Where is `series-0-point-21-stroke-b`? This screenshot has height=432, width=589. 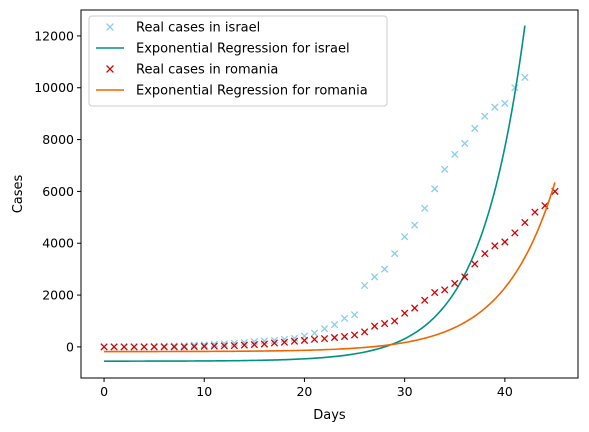
series-0-point-21-stroke-b is located at coordinates (314, 333).